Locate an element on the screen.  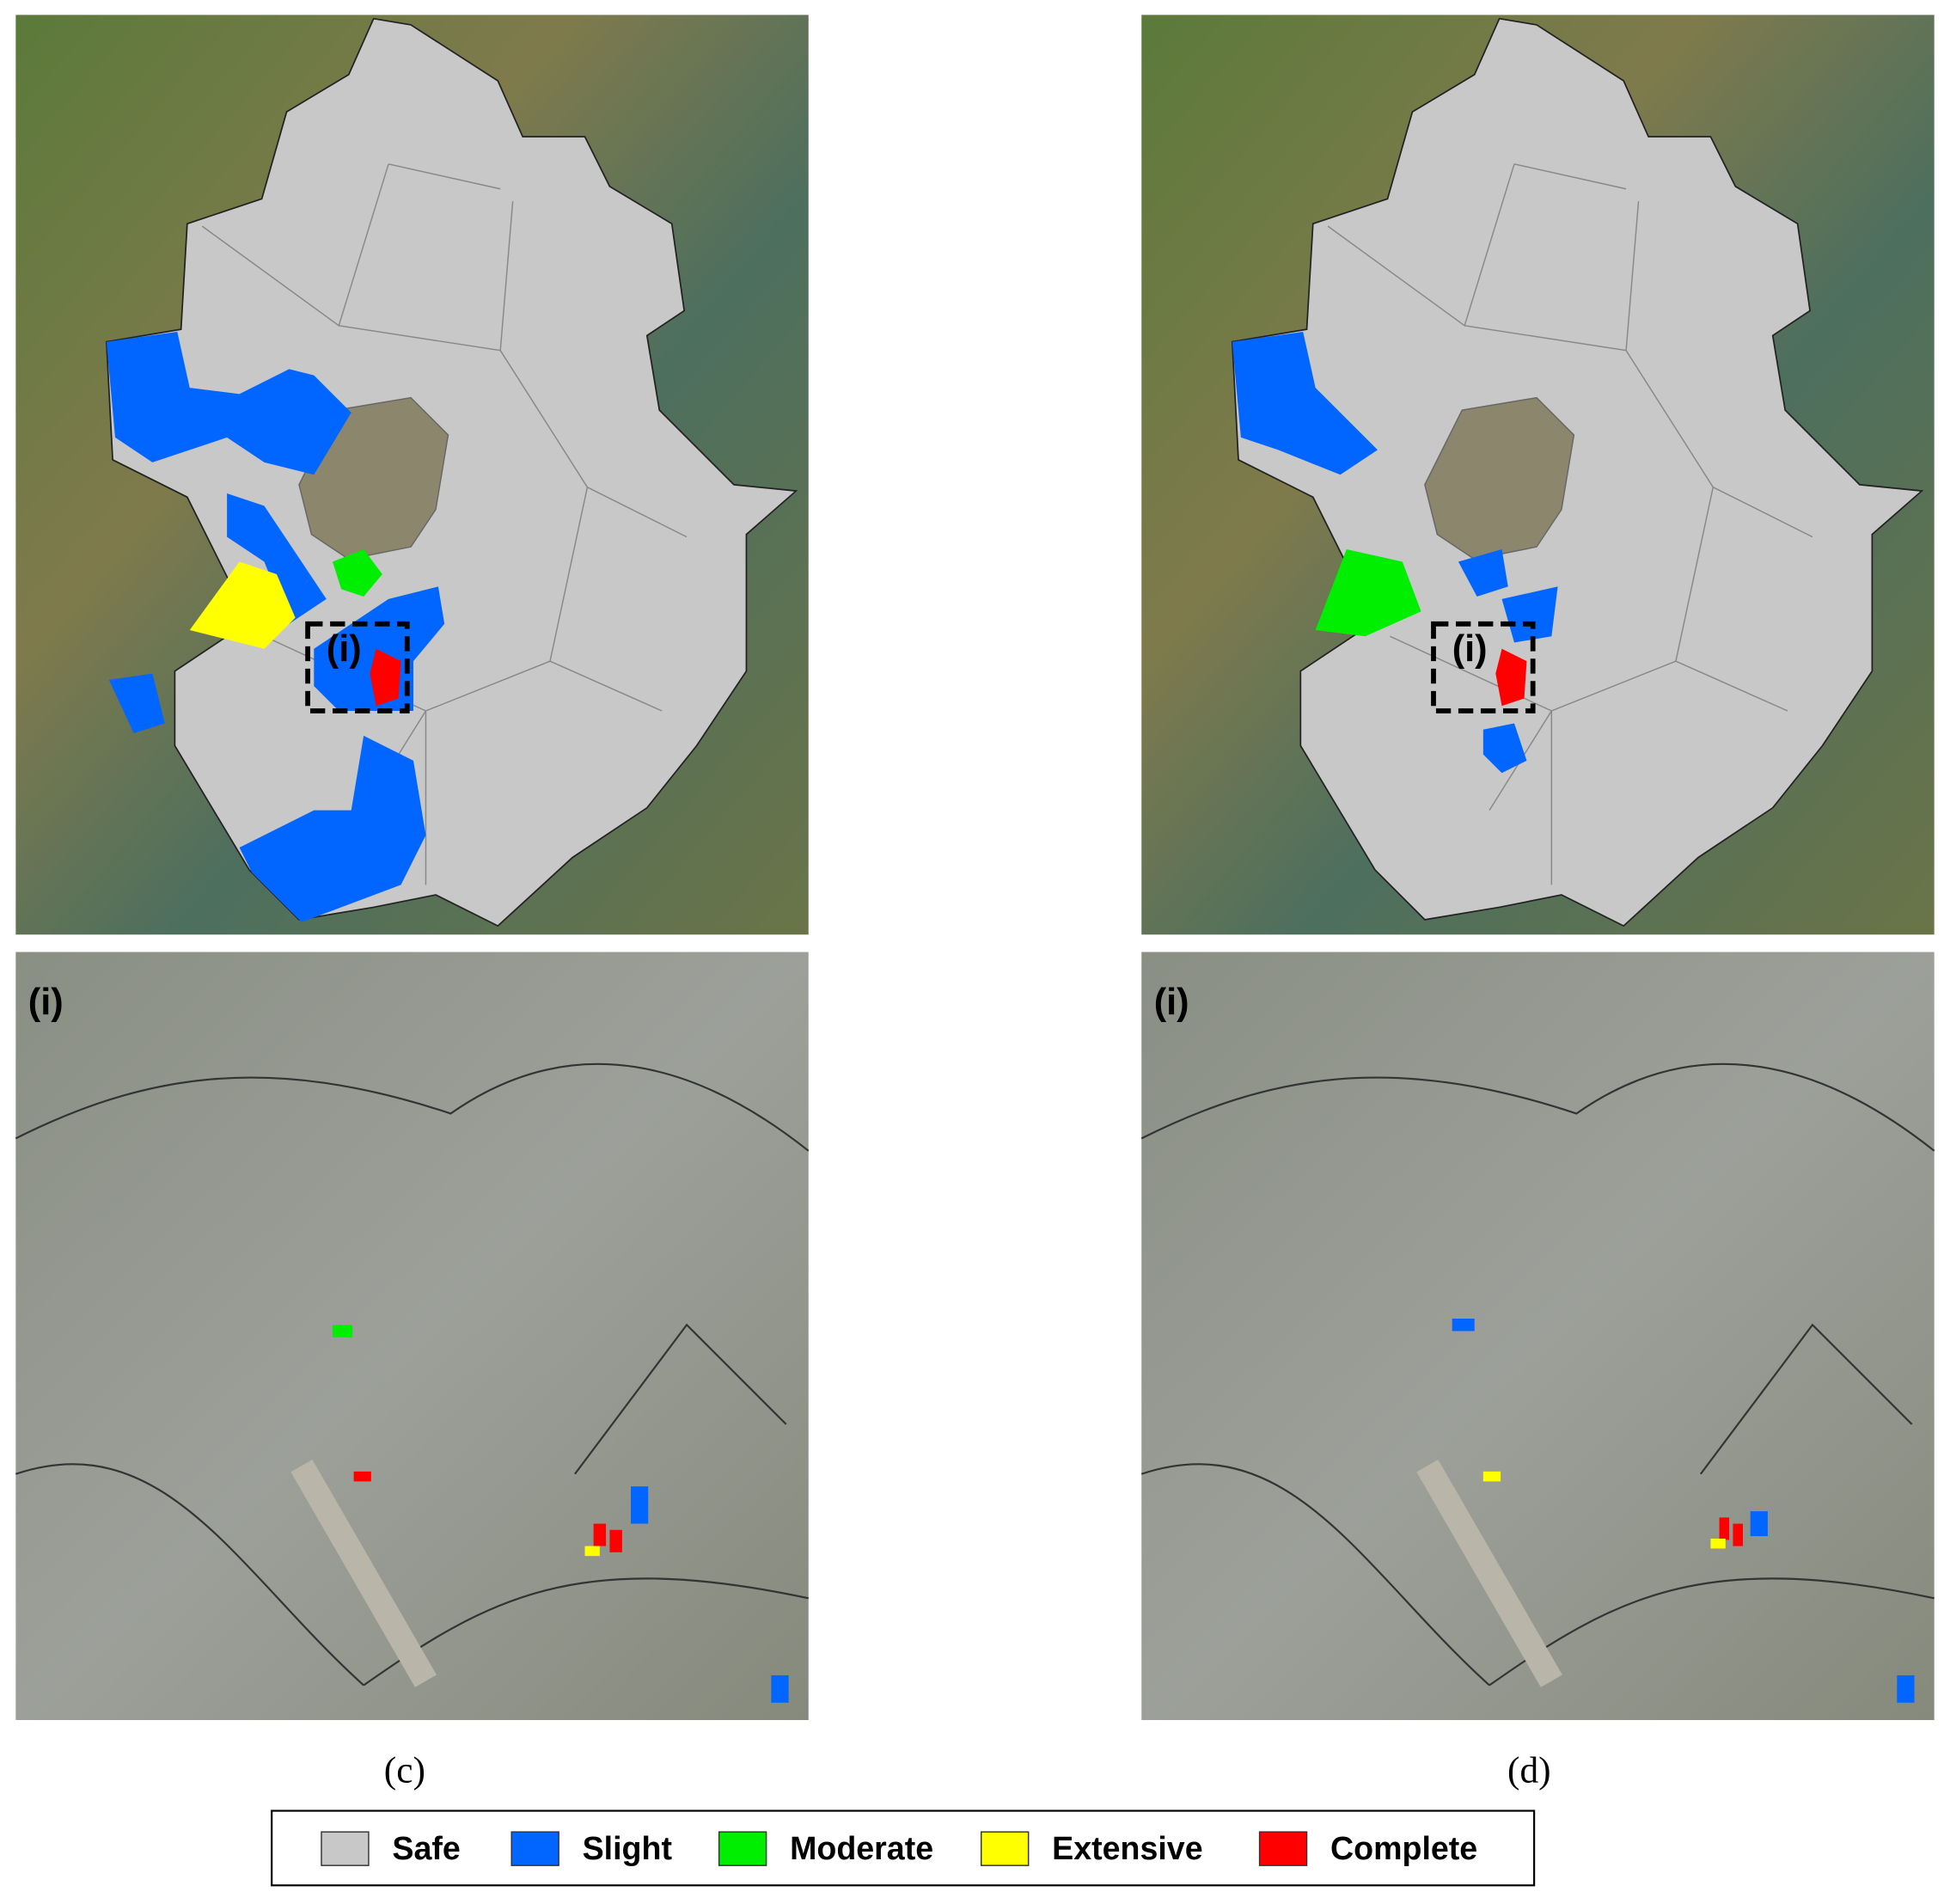
legend-box is located at coordinates (903, 1848).